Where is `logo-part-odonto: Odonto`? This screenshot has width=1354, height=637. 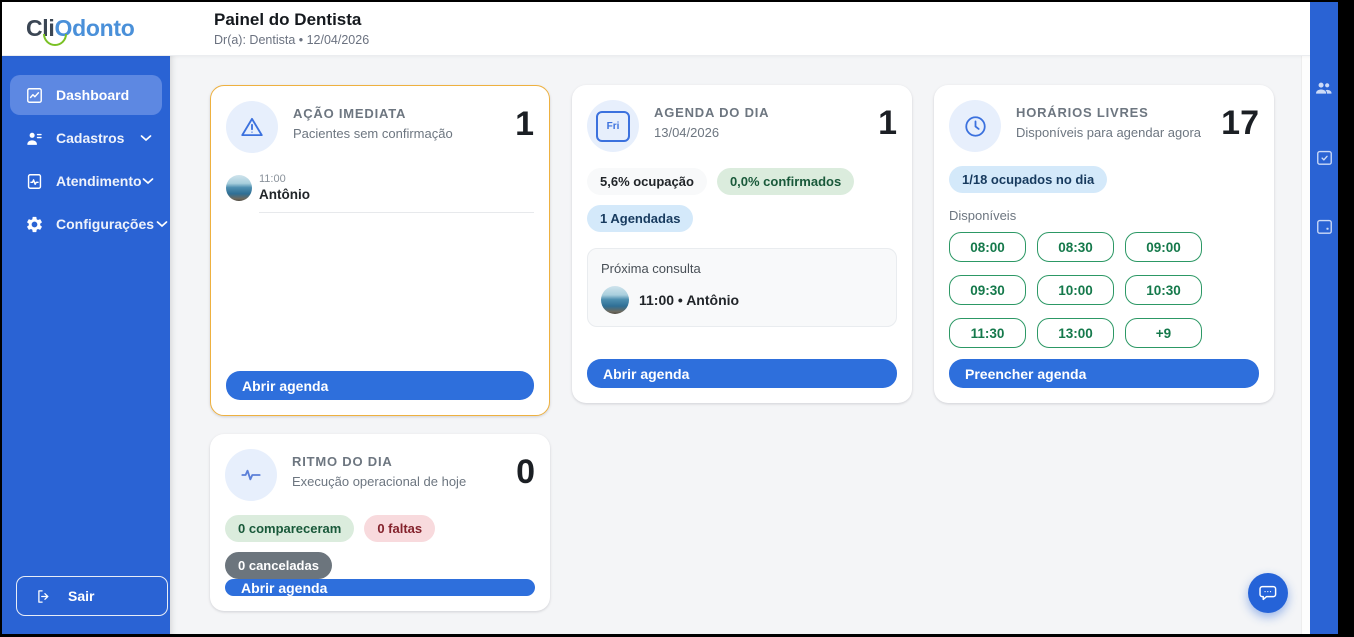
logo-part-odonto: Odonto is located at coordinates (94, 28).